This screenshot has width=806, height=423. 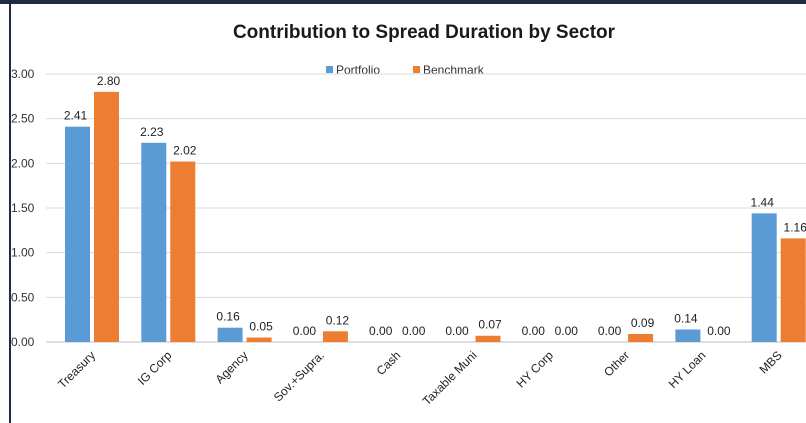 What do you see at coordinates (299, 376) in the screenshot?
I see `x-category-label: Sov.+Supra.` at bounding box center [299, 376].